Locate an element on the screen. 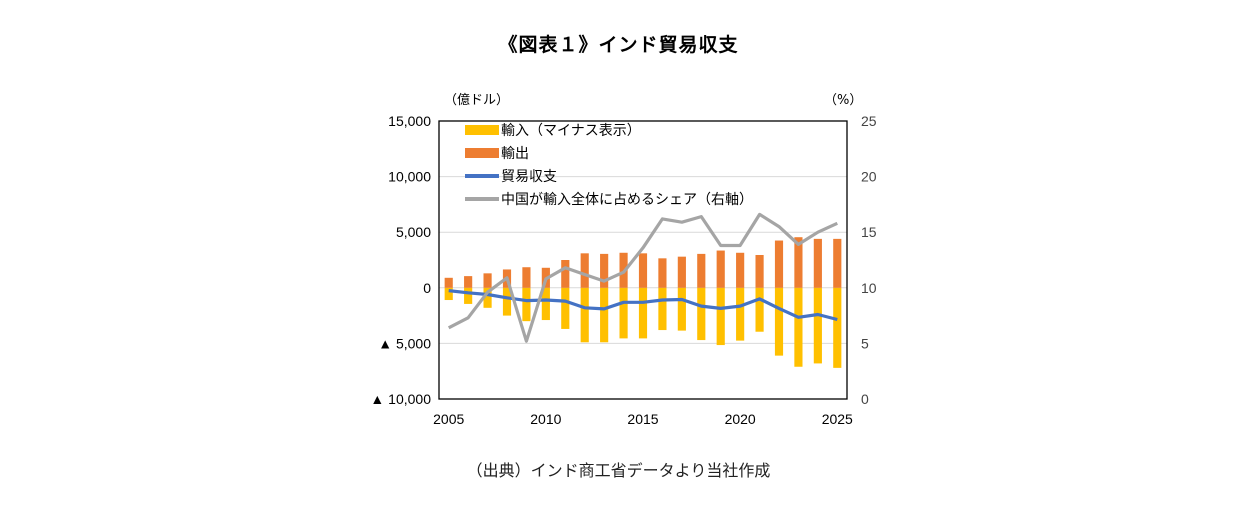 This screenshot has height=530, width=1237. source-note: （出典）インド商工省データより当社作成 is located at coordinates (618, 470).